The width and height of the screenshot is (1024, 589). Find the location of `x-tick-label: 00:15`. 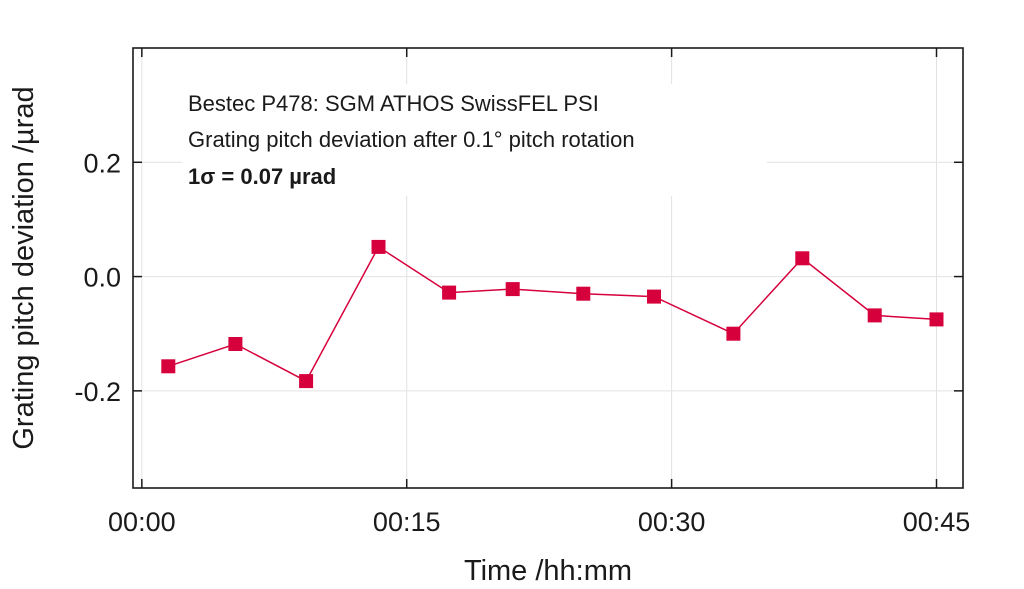

x-tick-label: 00:15 is located at coordinates (407, 522).